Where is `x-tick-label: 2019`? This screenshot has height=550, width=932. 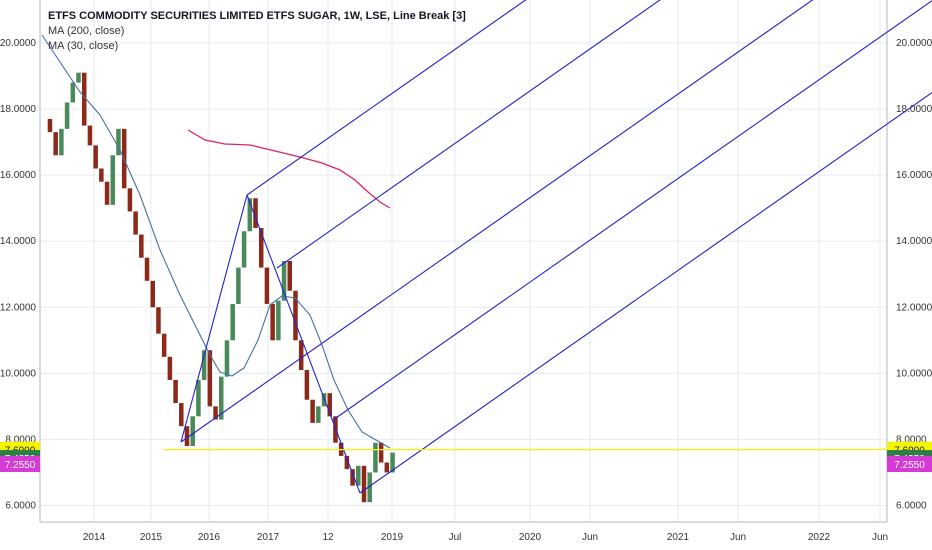 x-tick-label: 2019 is located at coordinates (392, 537).